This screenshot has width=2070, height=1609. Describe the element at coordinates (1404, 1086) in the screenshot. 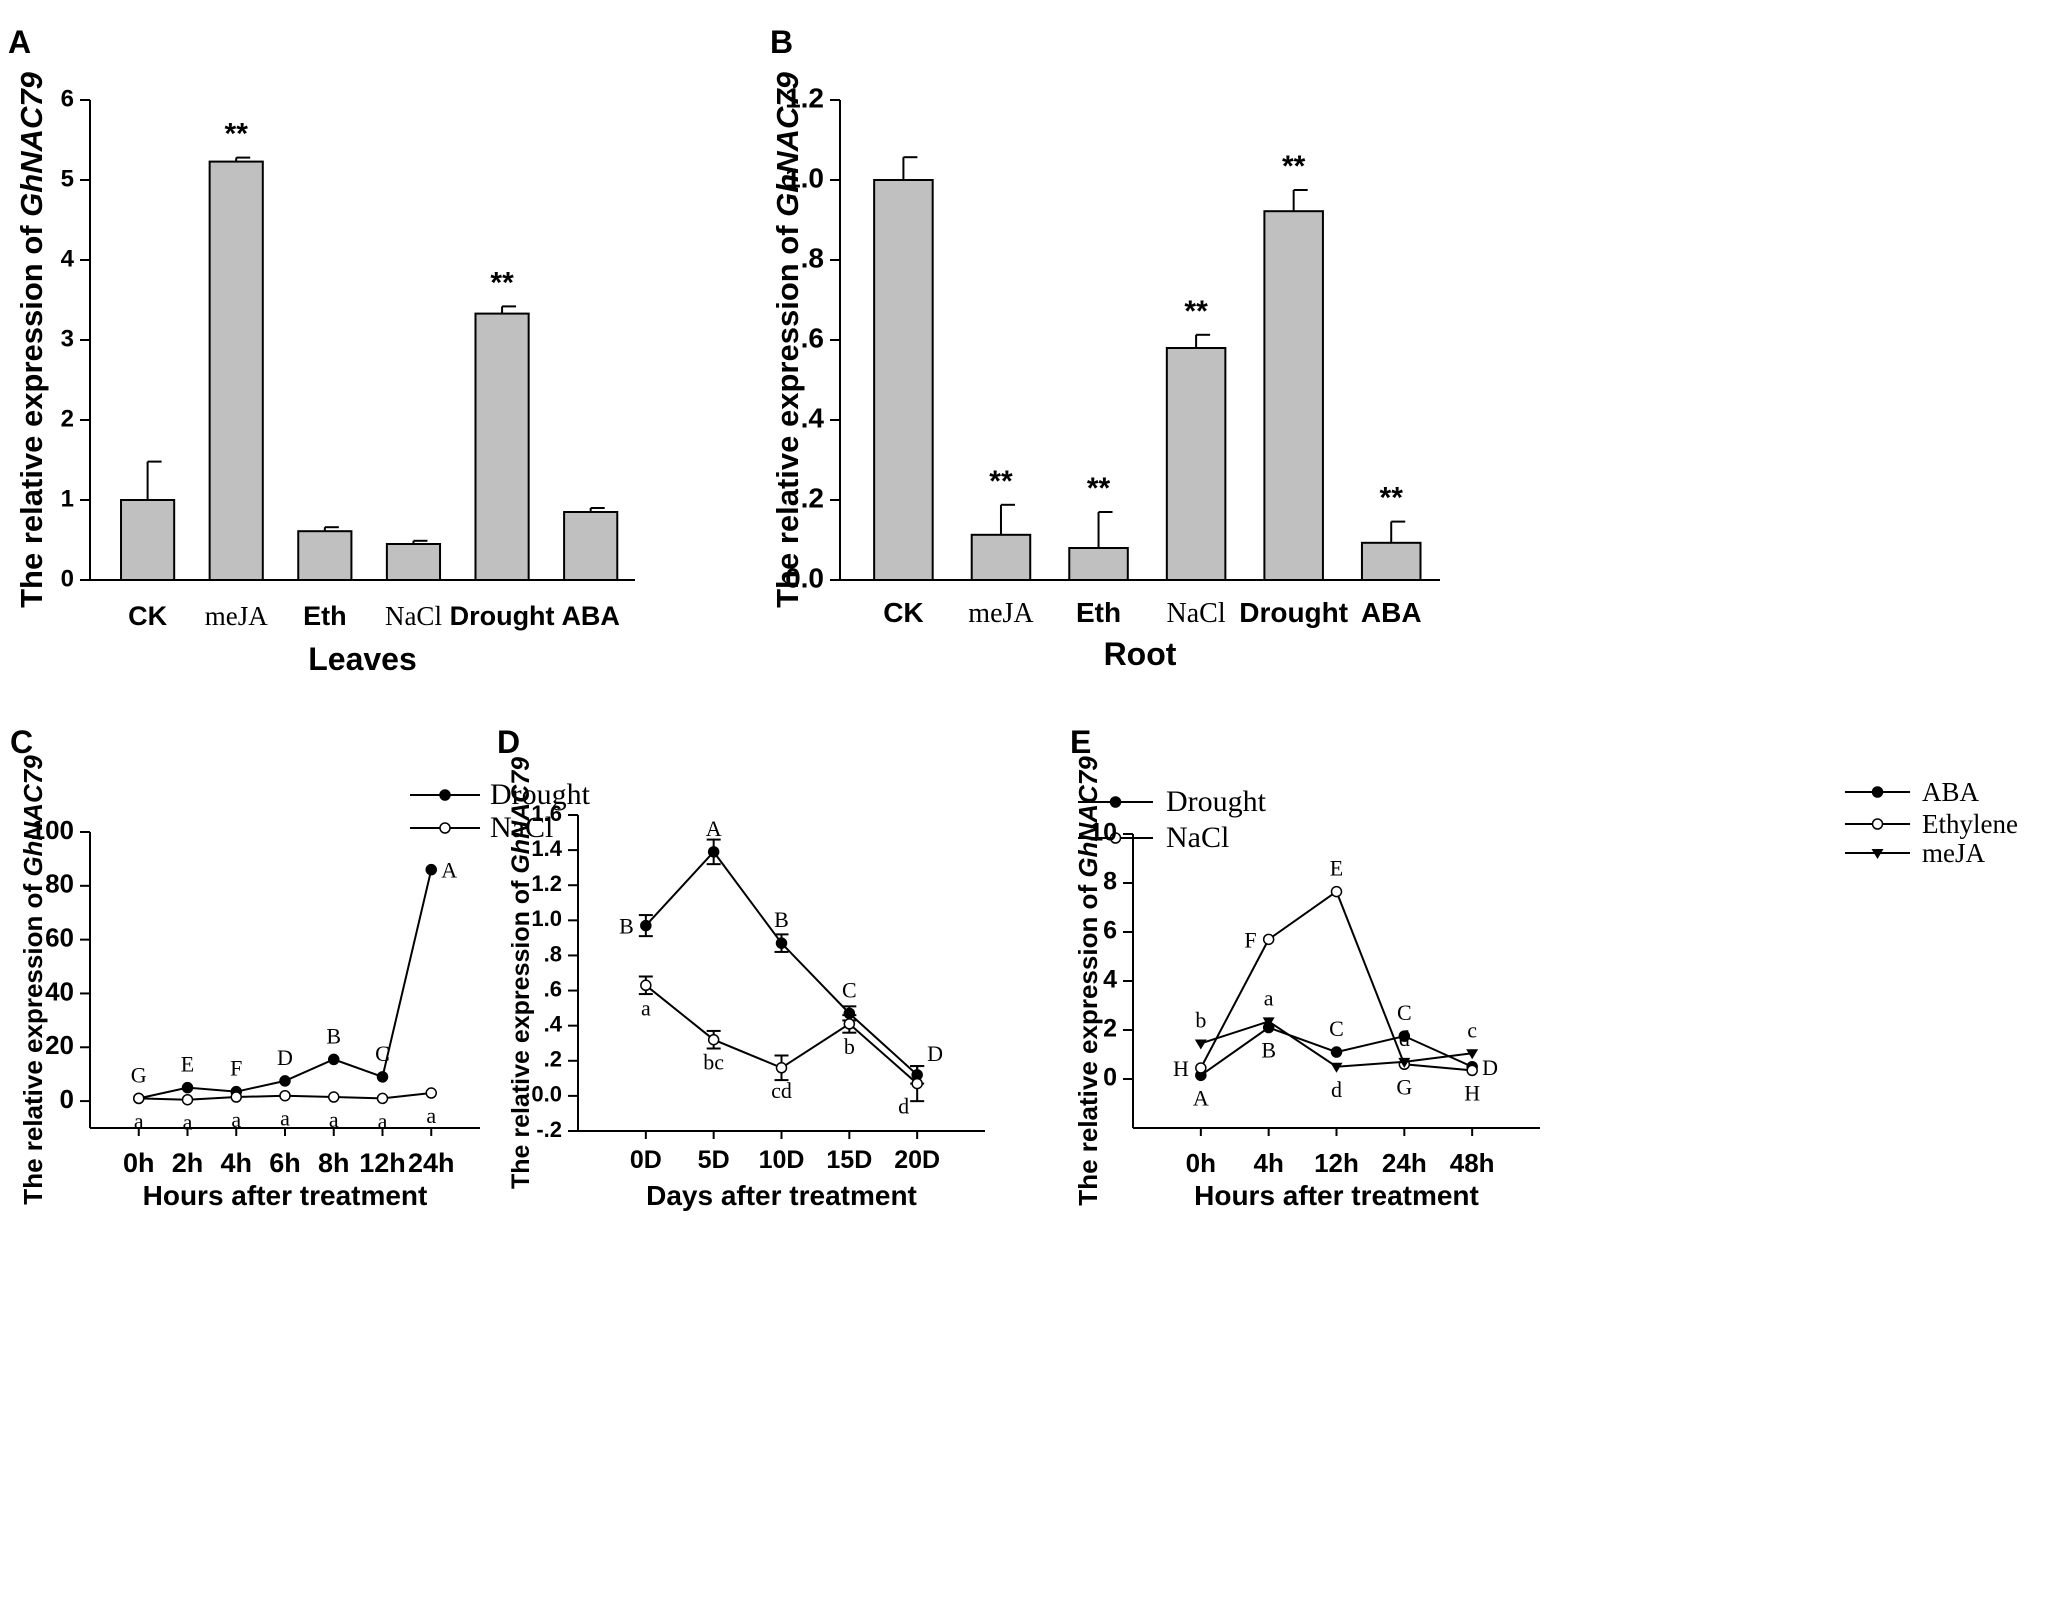

I see `significance-letter: G` at that location.